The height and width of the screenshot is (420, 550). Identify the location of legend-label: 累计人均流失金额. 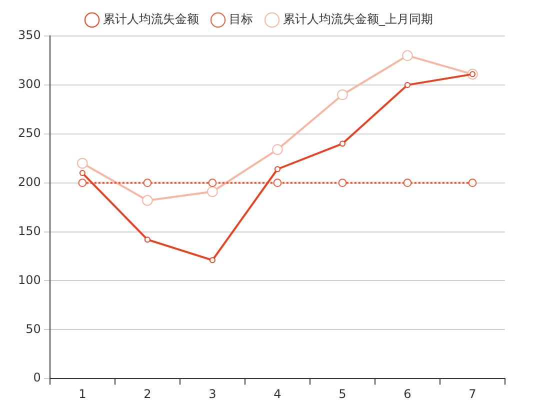
(151, 19).